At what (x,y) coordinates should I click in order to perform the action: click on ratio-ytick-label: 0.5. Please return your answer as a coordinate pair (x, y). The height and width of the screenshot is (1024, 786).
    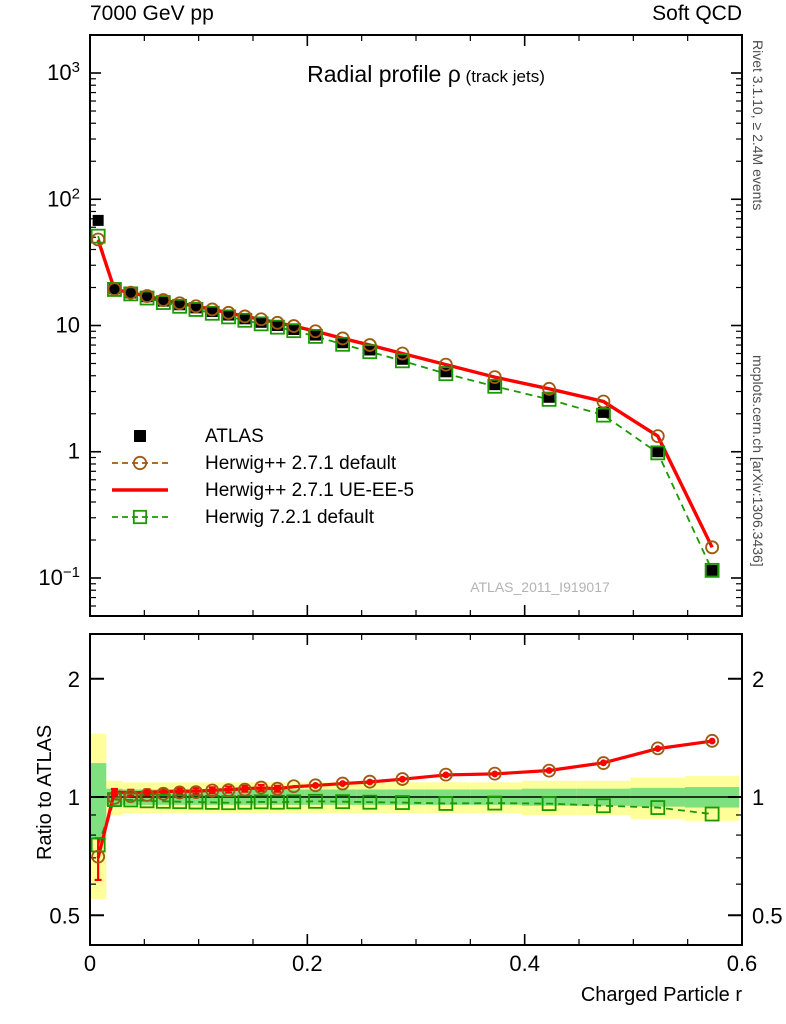
    Looking at the image, I should click on (64, 915).